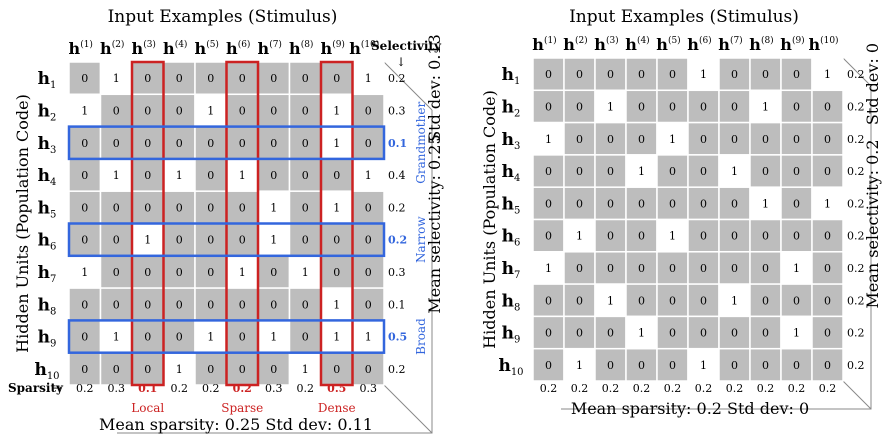  What do you see at coordinates (517, 372) in the screenshot?
I see `row-header-sub: 10` at bounding box center [517, 372].